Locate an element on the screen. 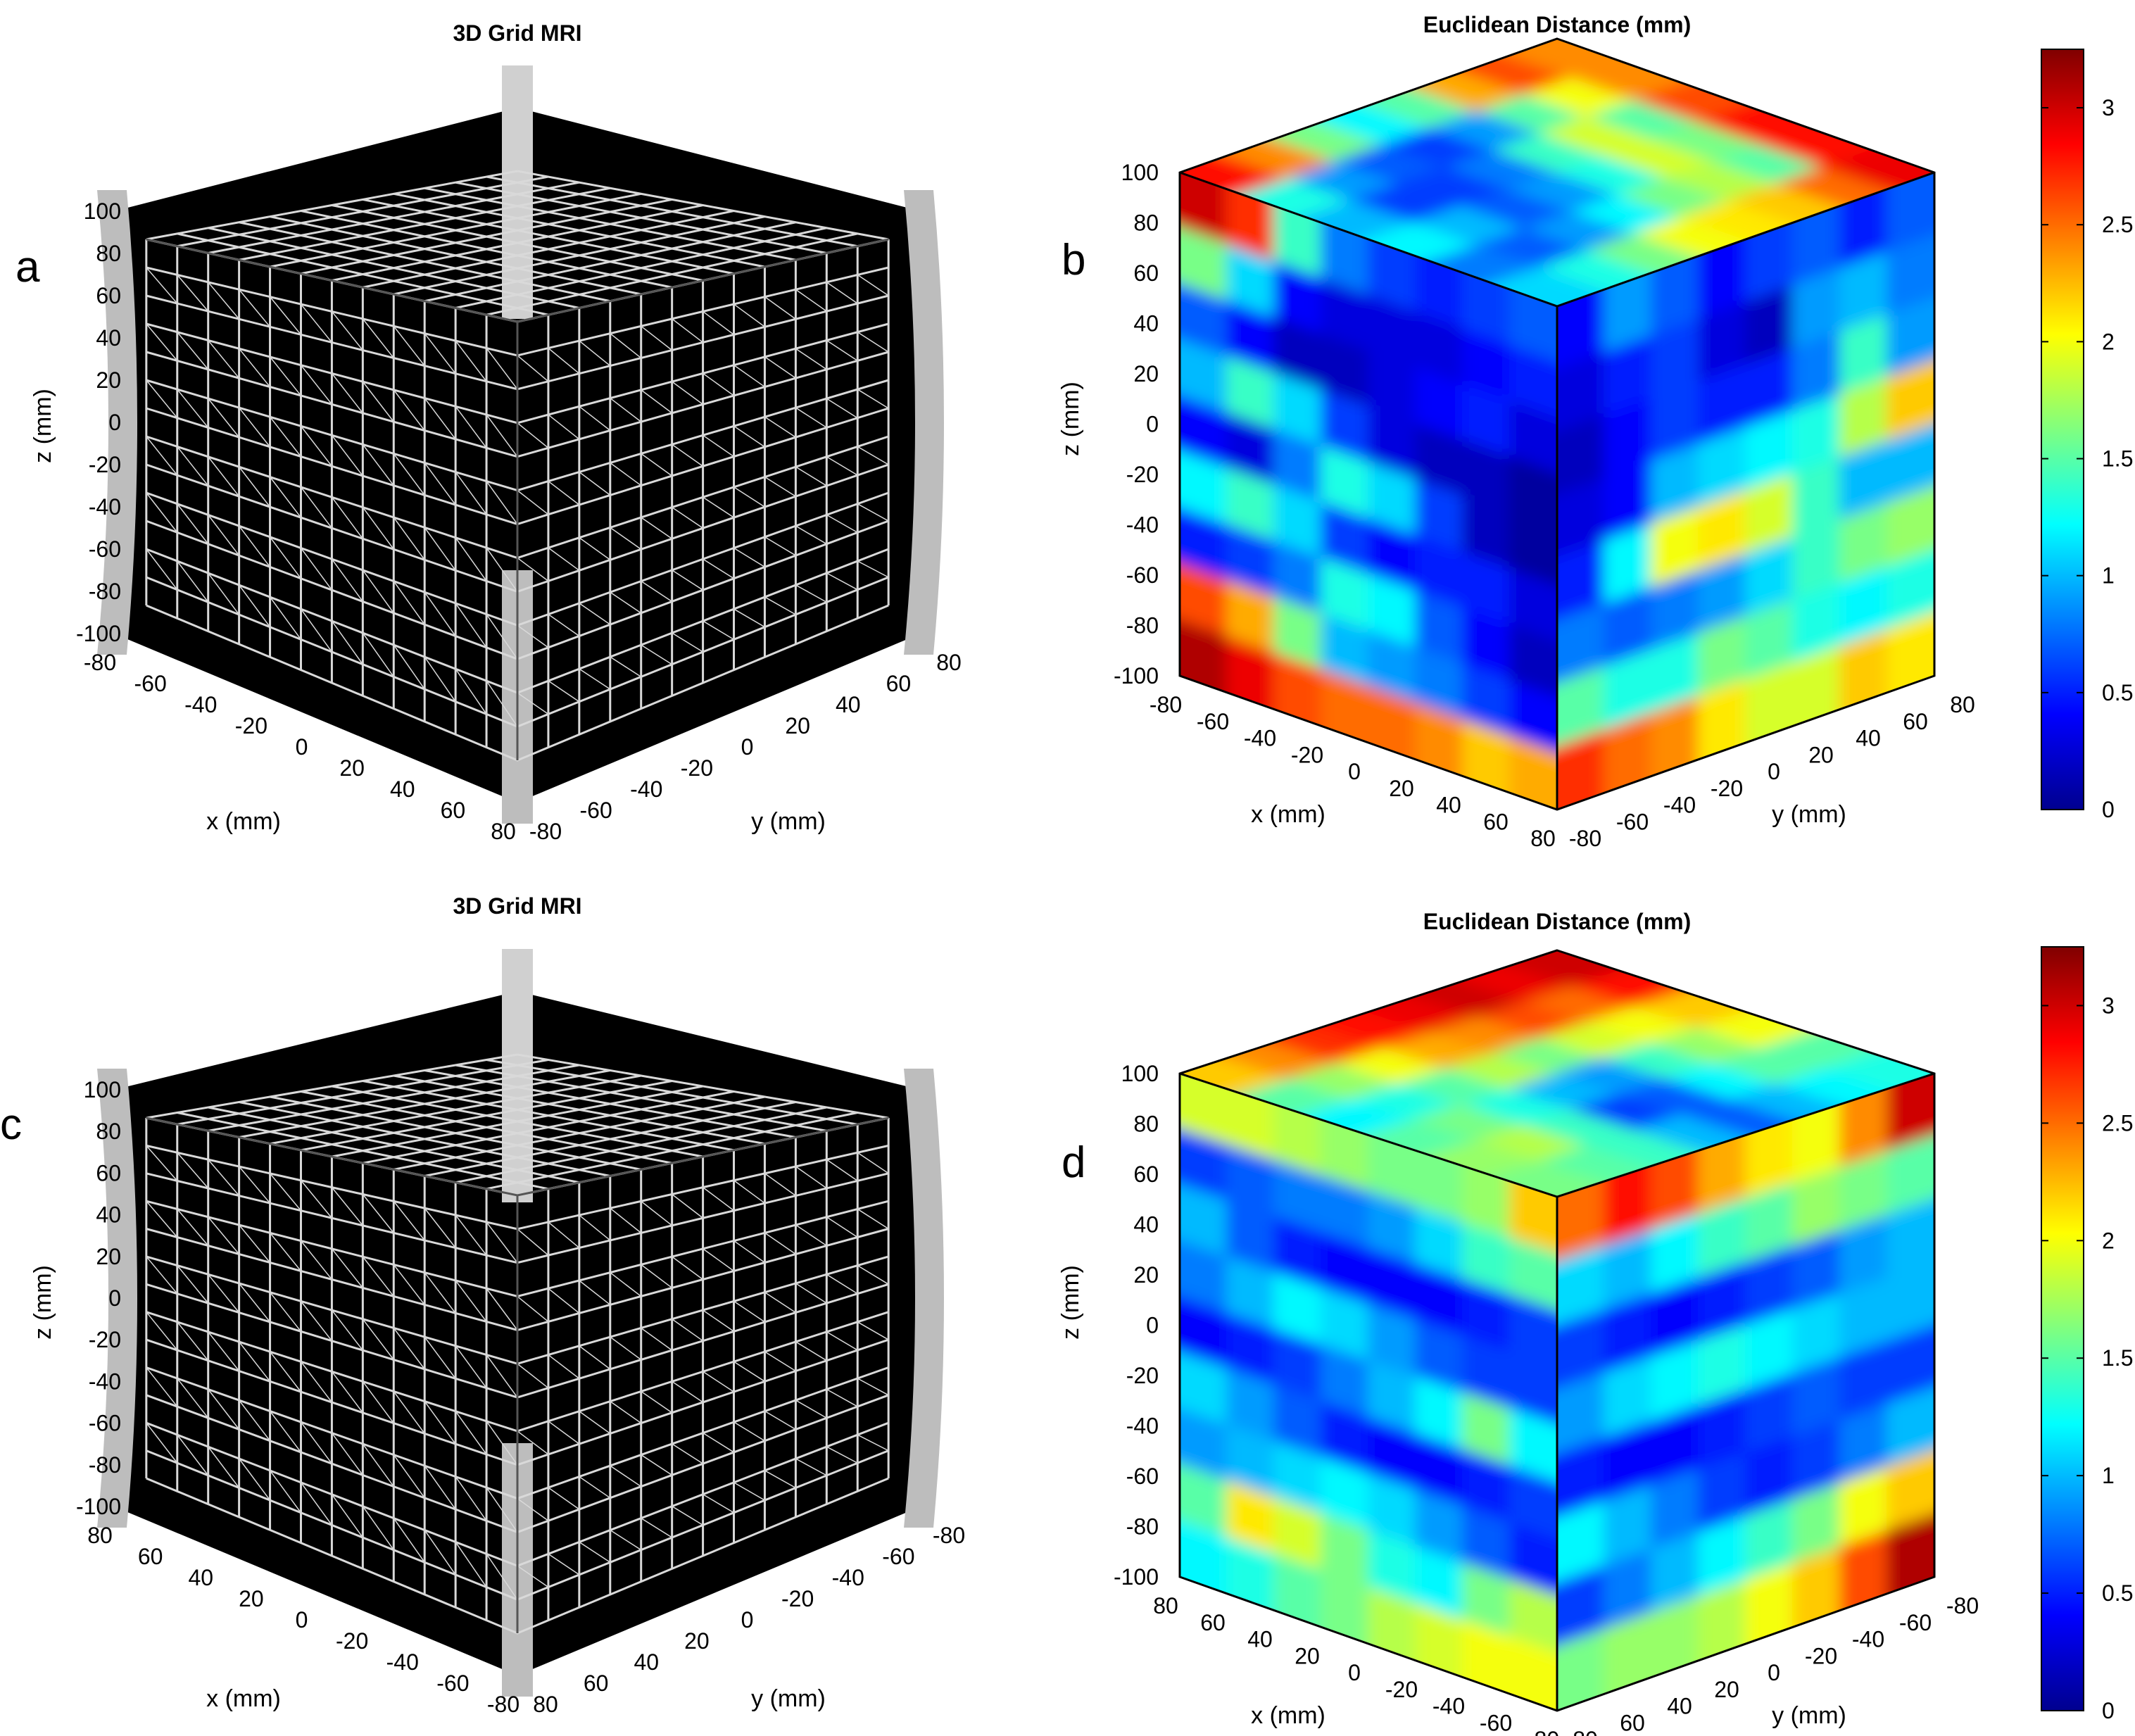 The height and width of the screenshot is (1736, 2135). y-tick-label: 0 is located at coordinates (748, 747).